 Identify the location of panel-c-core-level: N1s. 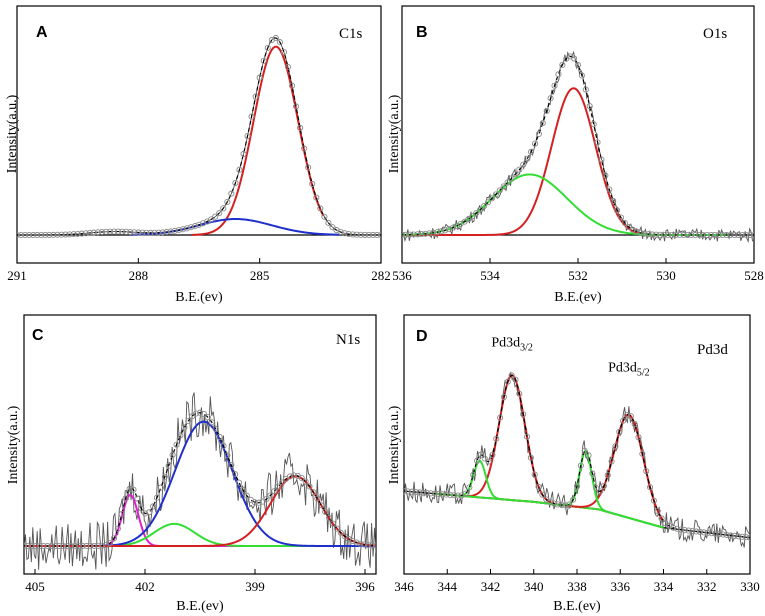
(348, 340).